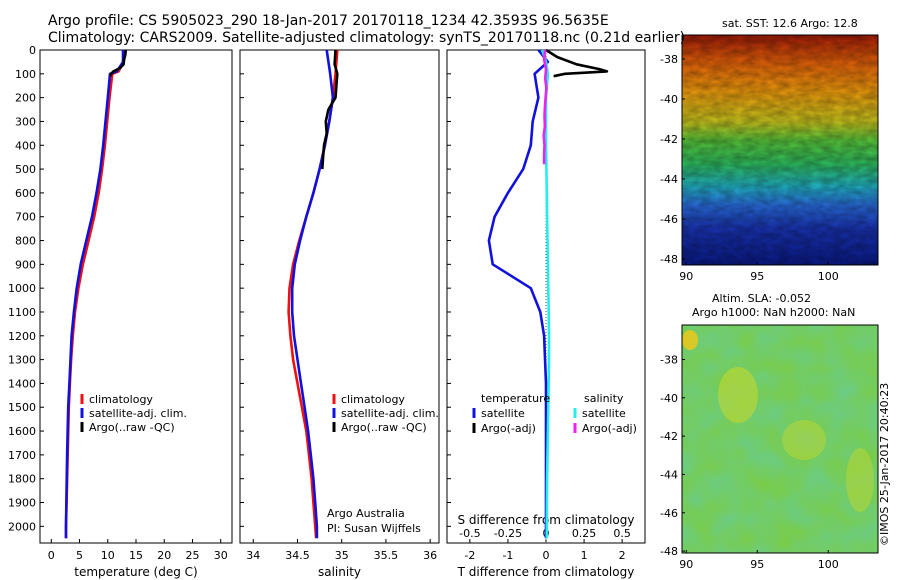 The width and height of the screenshot is (900, 580). I want to click on x-tick-label: 30, so click(221, 555).